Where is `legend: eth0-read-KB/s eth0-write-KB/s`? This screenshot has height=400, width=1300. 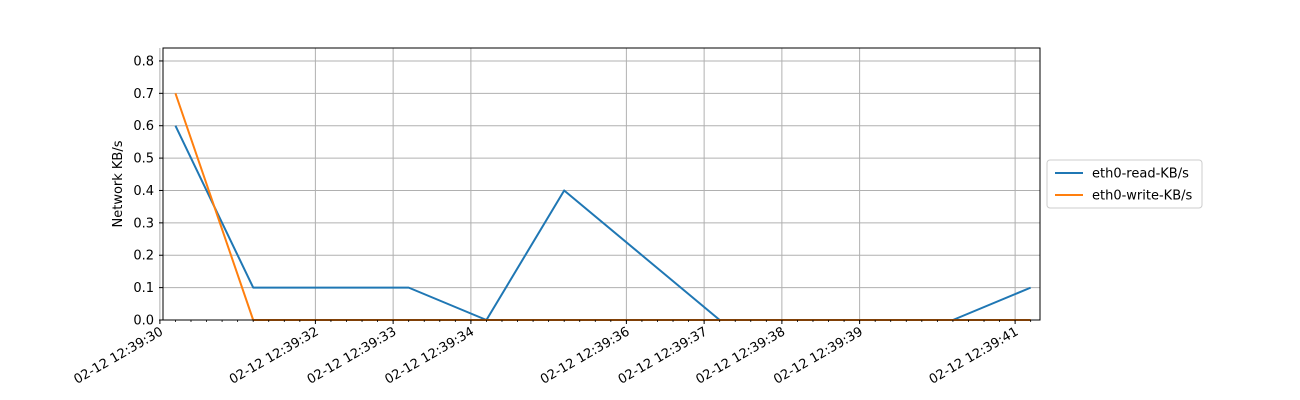
legend: eth0-read-KB/s eth0-write-KB/s is located at coordinates (1124, 184).